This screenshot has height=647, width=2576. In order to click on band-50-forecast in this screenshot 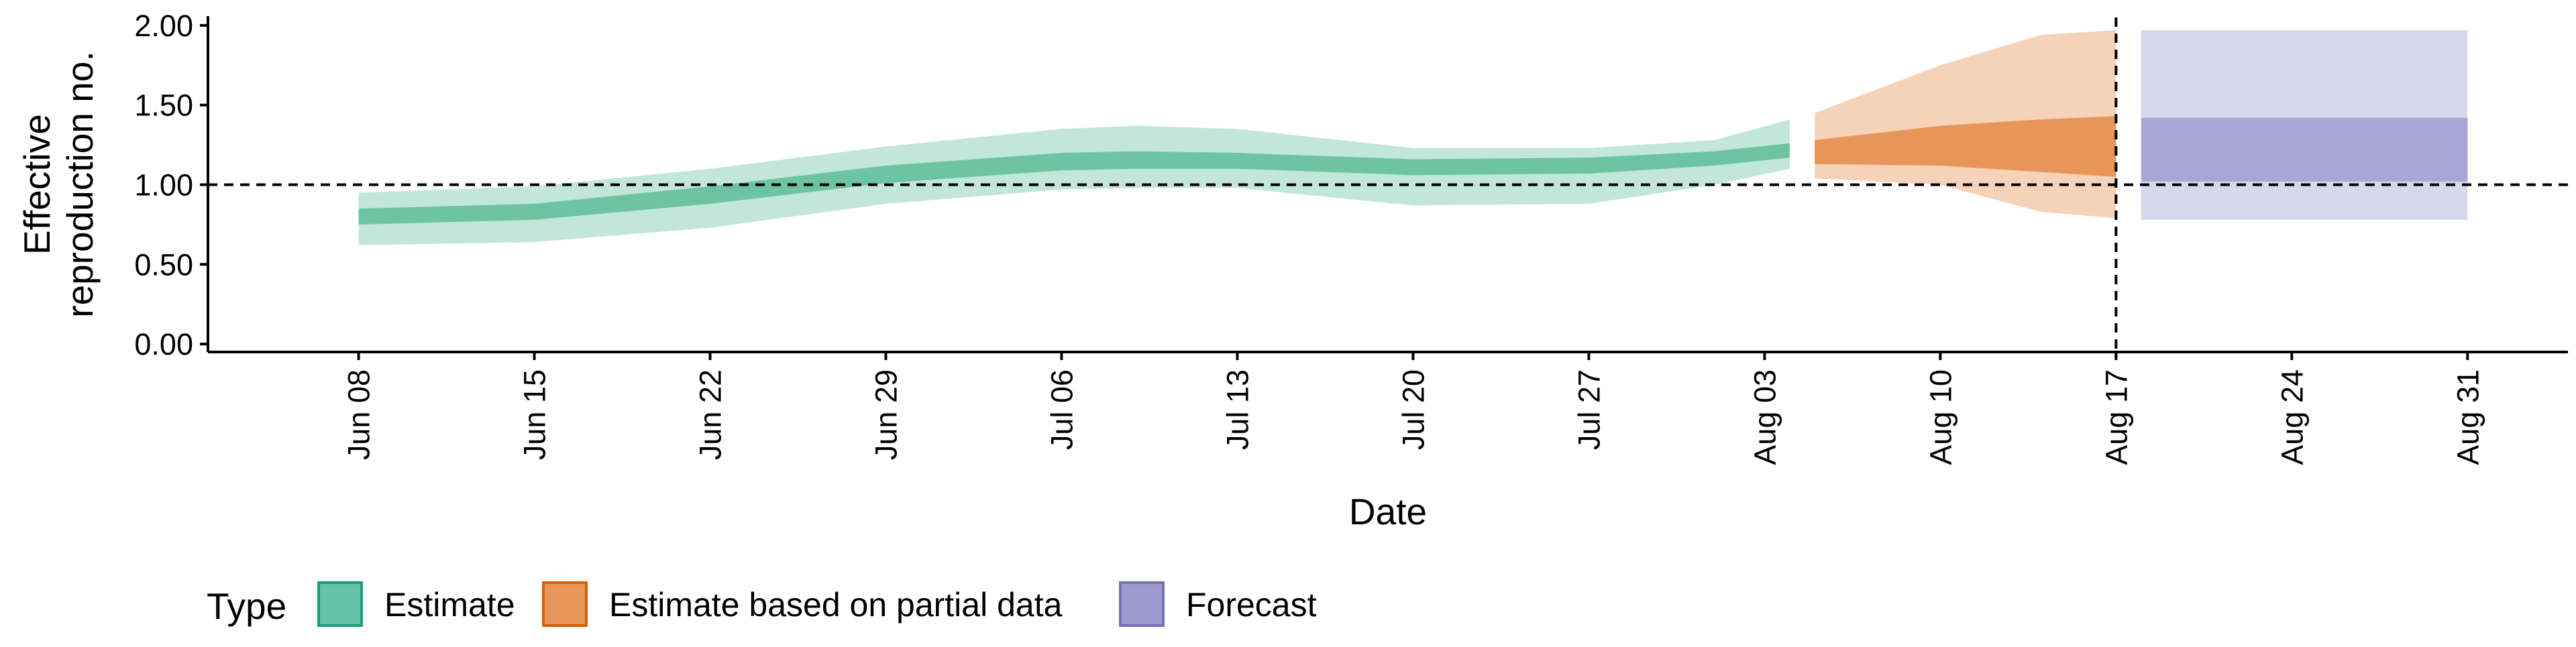, I will do `click(2304, 150)`.